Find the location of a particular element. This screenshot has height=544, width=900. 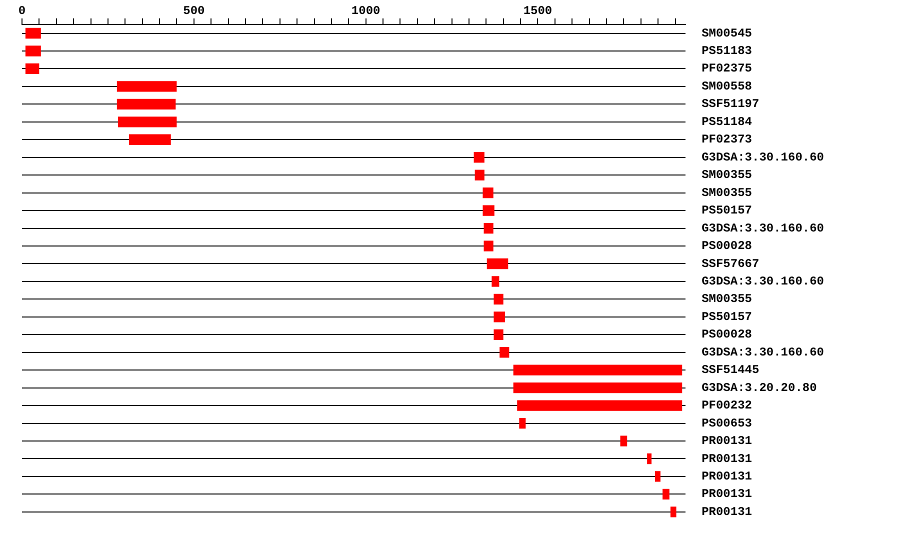

y-tick-label: PF02375 is located at coordinates (727, 69).